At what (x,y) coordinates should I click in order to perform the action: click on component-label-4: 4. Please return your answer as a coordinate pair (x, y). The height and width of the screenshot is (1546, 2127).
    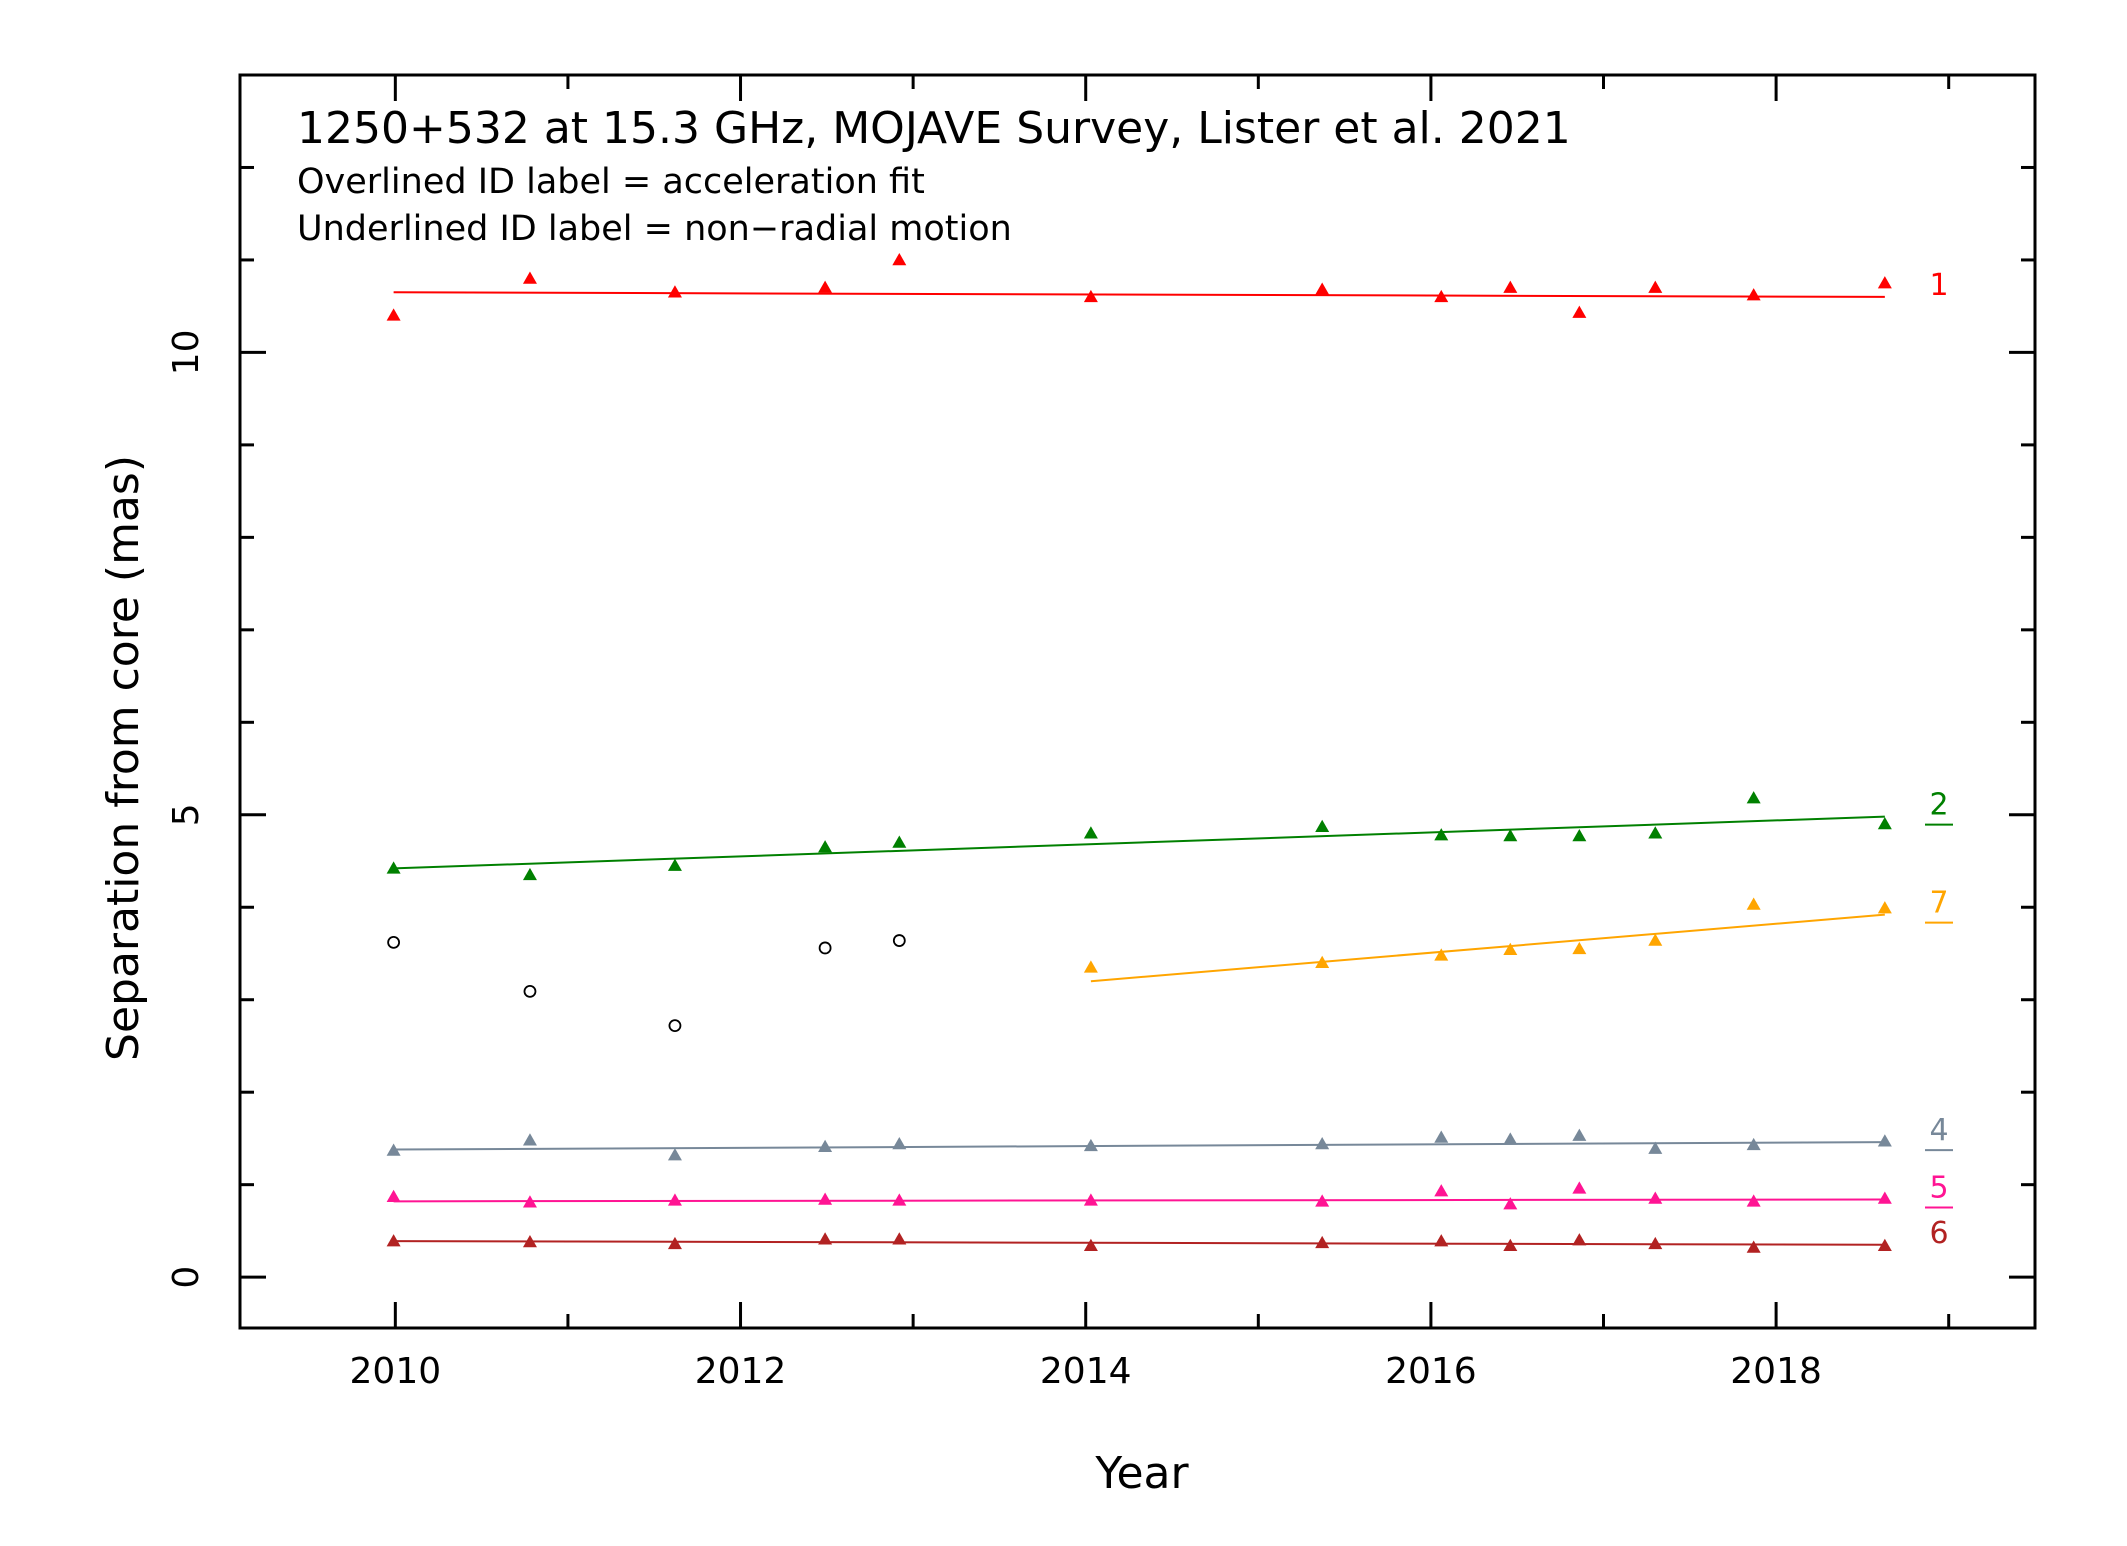
    Looking at the image, I should click on (1938, 1130).